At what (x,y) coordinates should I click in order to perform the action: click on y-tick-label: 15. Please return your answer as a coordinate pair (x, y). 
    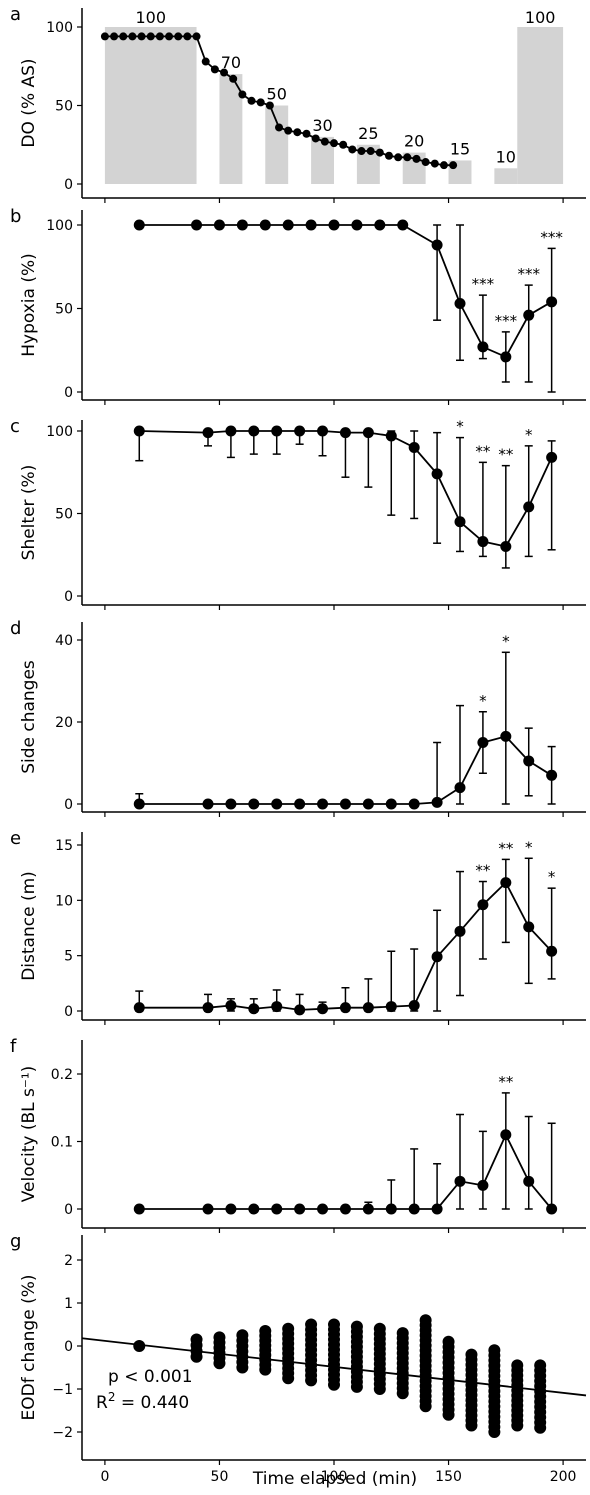
    Looking at the image, I should click on (64, 846).